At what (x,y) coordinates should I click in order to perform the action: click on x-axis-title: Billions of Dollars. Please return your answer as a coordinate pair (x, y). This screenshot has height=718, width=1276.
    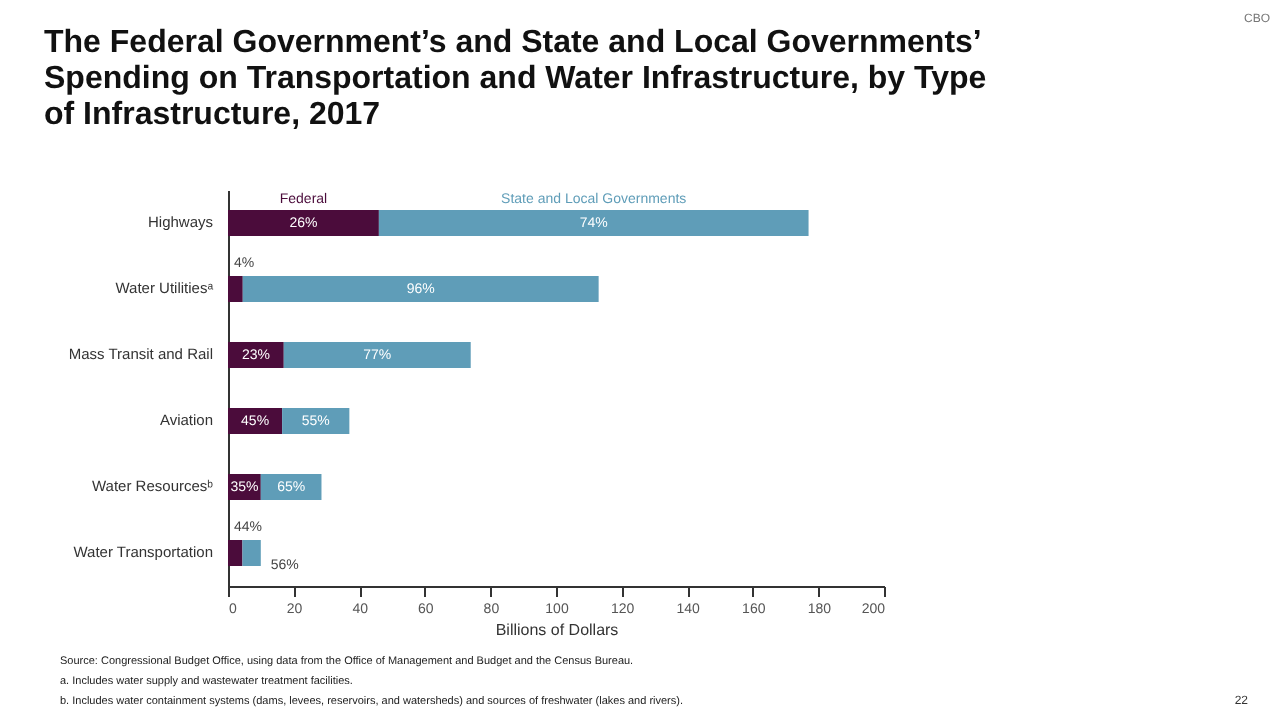
    Looking at the image, I should click on (557, 630).